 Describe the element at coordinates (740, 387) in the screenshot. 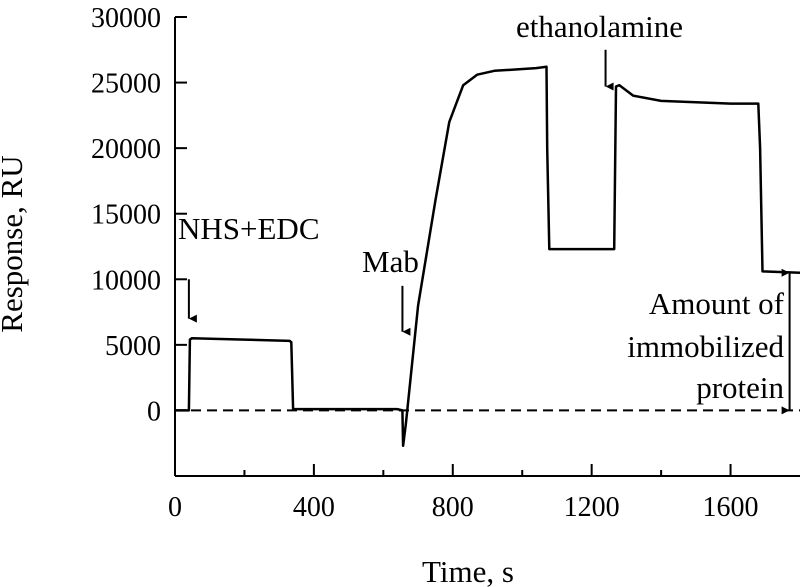

I see `annotation-amount-line3: protein` at that location.